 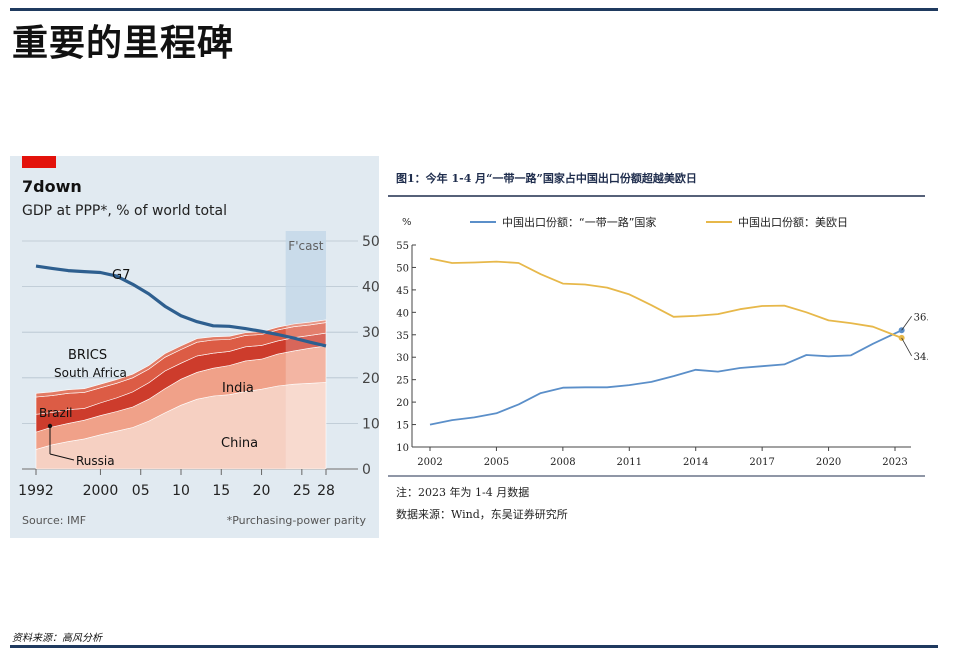 What do you see at coordinates (407, 222) in the screenshot?
I see `ebs-y-unit: %` at bounding box center [407, 222].